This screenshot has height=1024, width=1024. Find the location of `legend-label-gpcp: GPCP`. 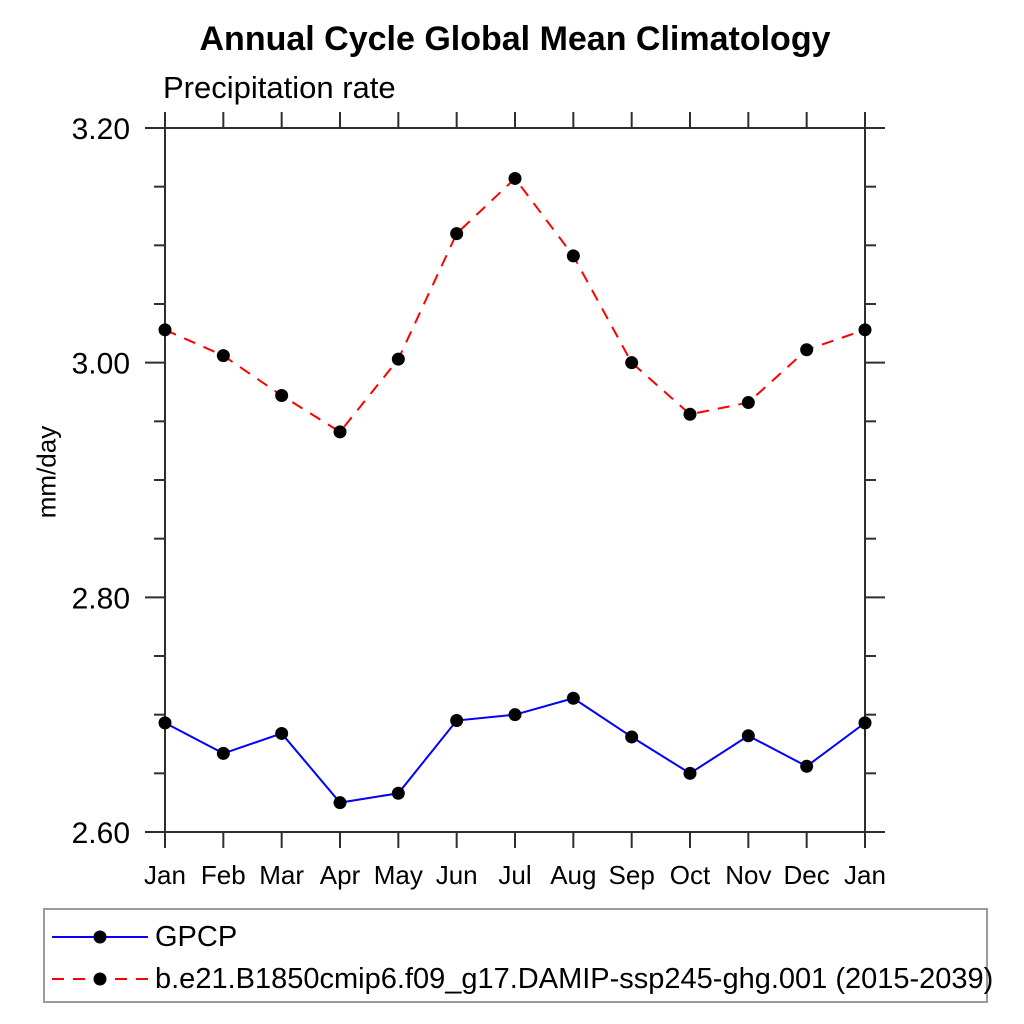

legend-label-gpcp: GPCP is located at coordinates (196, 936).